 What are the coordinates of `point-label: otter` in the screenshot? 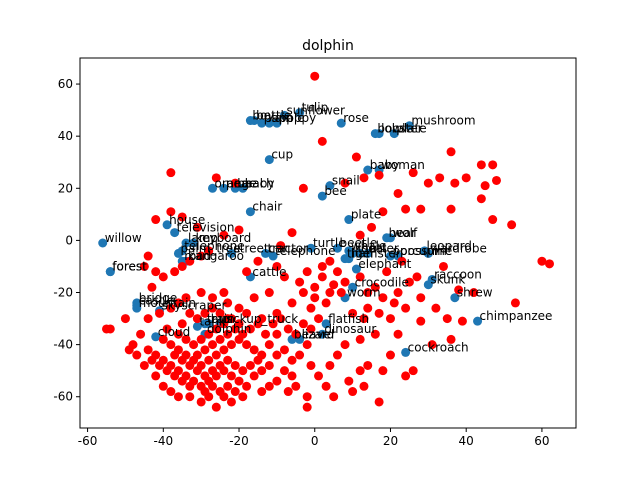 It's located at (384, 248).